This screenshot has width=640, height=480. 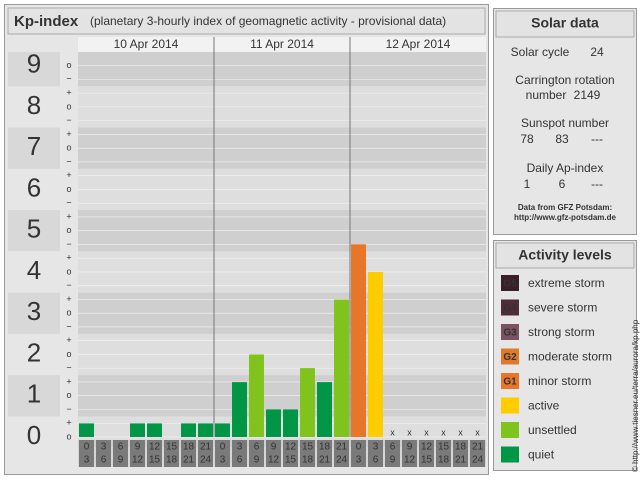 I want to click on hour-to: 15, so click(x=155, y=460).